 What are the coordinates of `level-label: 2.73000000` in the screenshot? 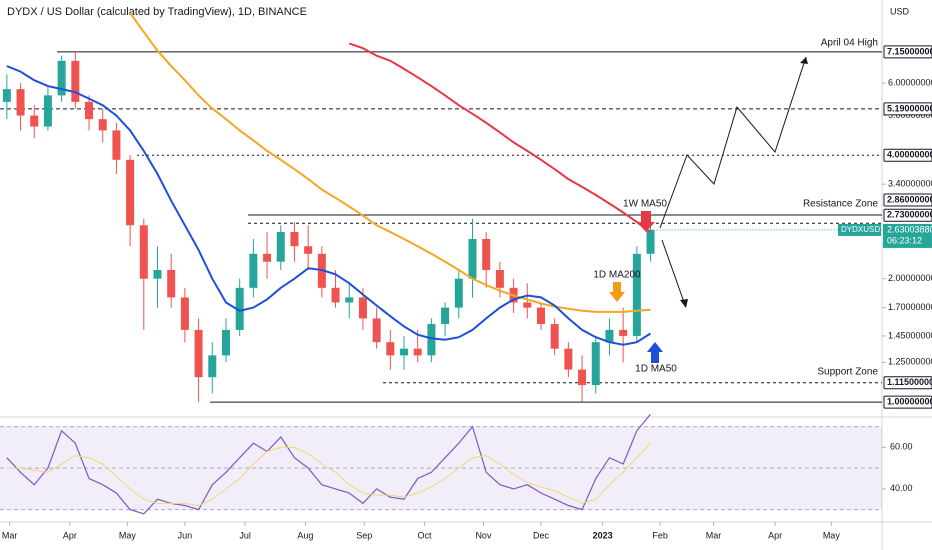 It's located at (909, 215).